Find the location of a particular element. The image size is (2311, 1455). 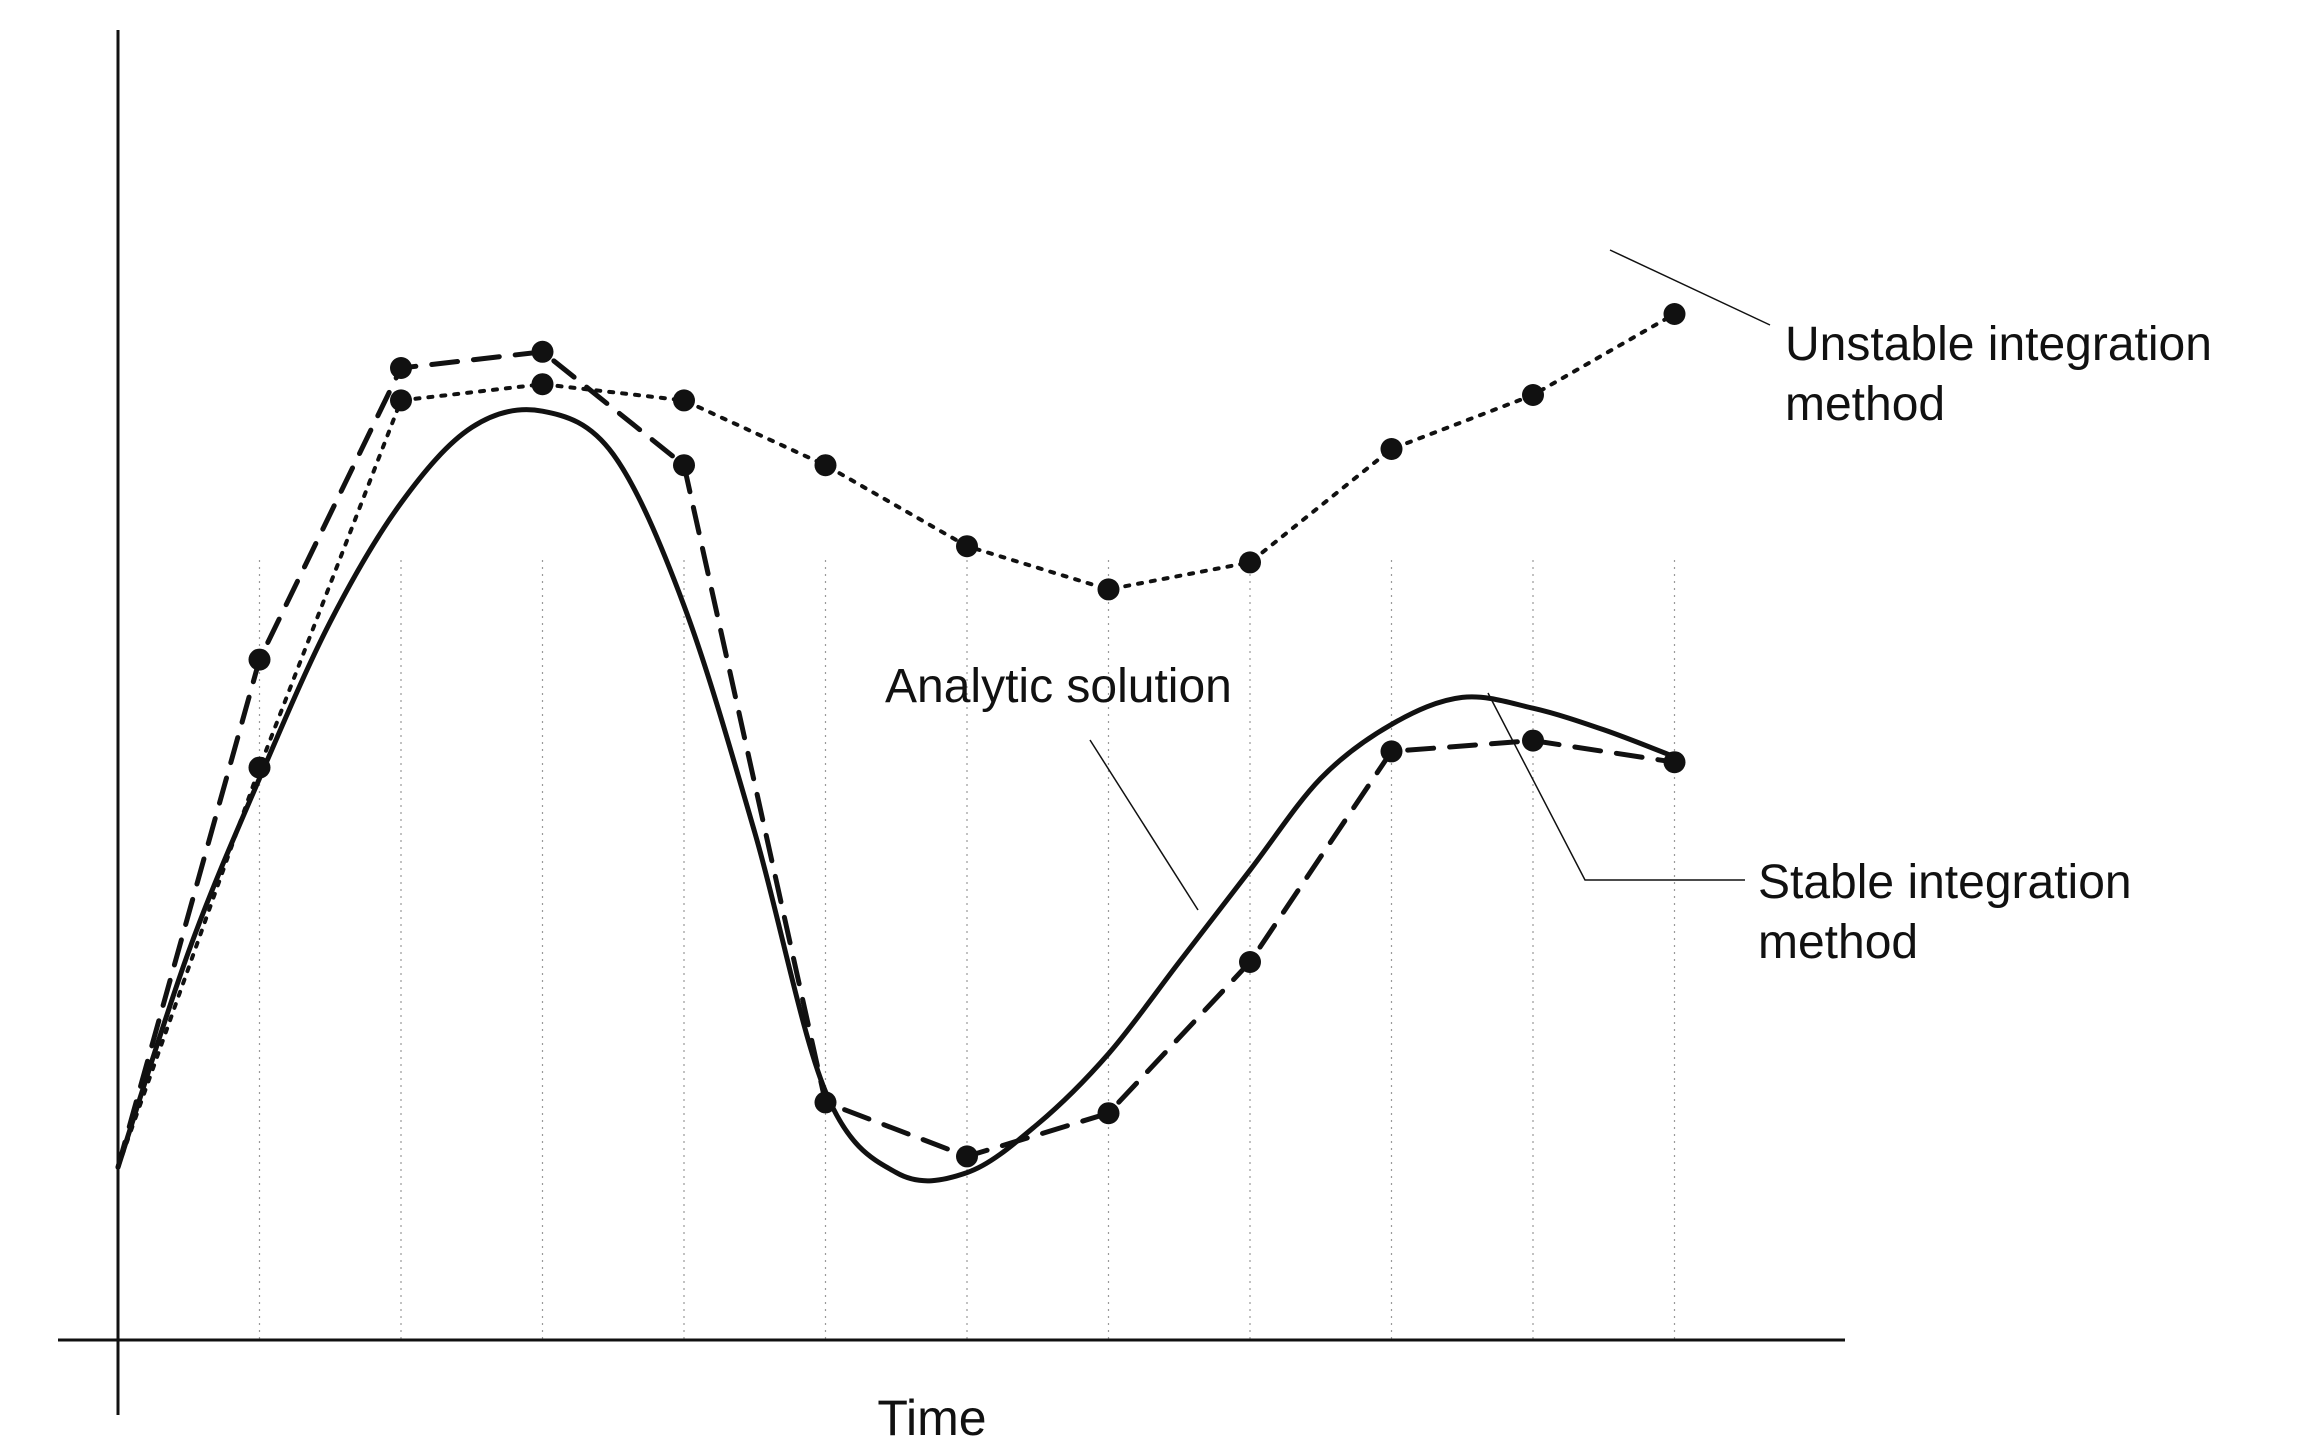

analytic-leader-line is located at coordinates (1144, 825).